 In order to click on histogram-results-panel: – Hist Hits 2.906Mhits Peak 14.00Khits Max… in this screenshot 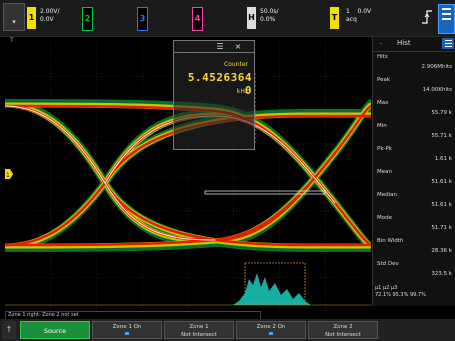, I will do `click(413, 171)`.